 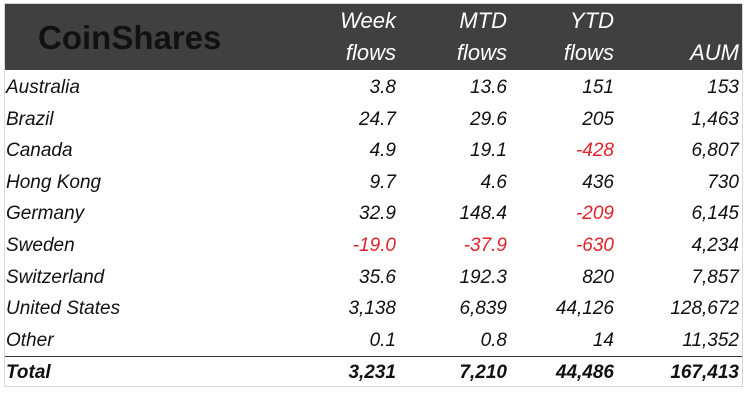 What do you see at coordinates (467, 38) in the screenshot?
I see `column-header-mtd-flows: MTD flows` at bounding box center [467, 38].